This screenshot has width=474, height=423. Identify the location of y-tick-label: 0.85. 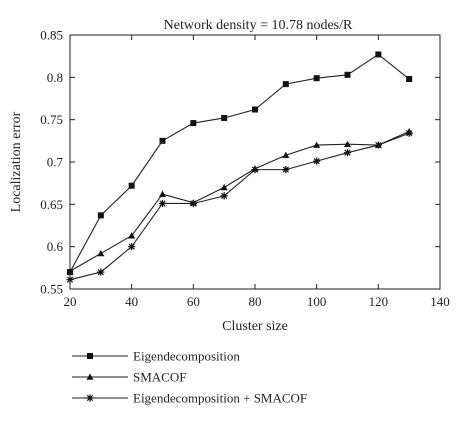
(51, 35).